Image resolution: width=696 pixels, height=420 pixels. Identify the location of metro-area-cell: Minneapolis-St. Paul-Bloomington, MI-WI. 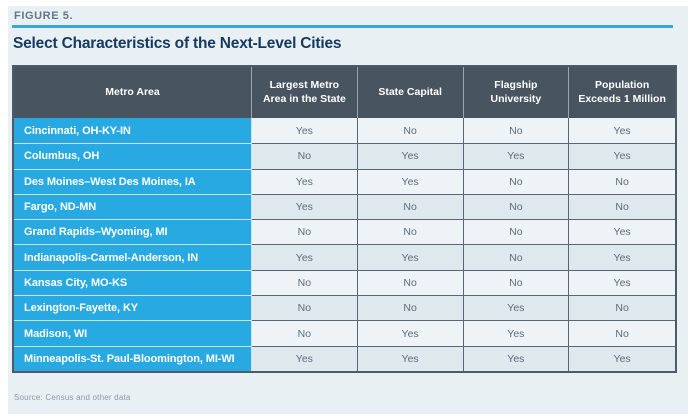
(133, 358).